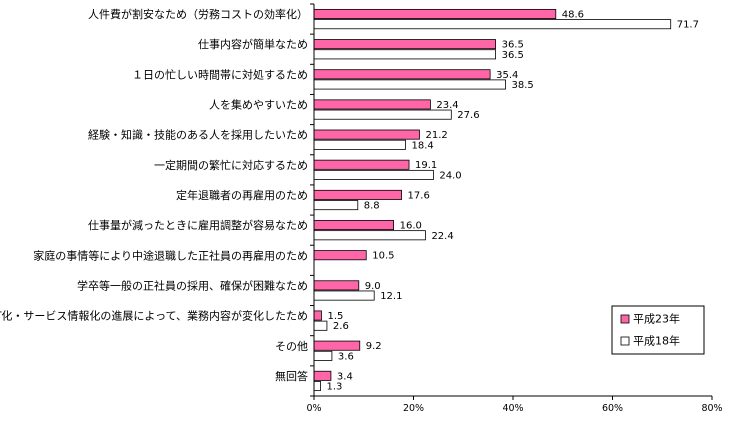 Image resolution: width=750 pixels, height=434 pixels. I want to click on category-label: 人を集めやすいため, so click(258, 105).